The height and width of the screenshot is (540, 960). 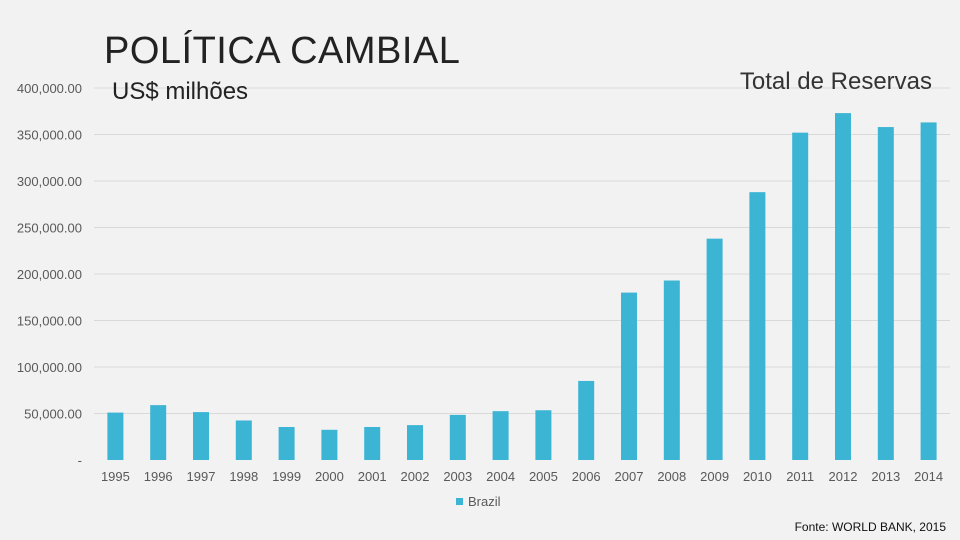 I want to click on x-tick-label: 2009, so click(x=714, y=476).